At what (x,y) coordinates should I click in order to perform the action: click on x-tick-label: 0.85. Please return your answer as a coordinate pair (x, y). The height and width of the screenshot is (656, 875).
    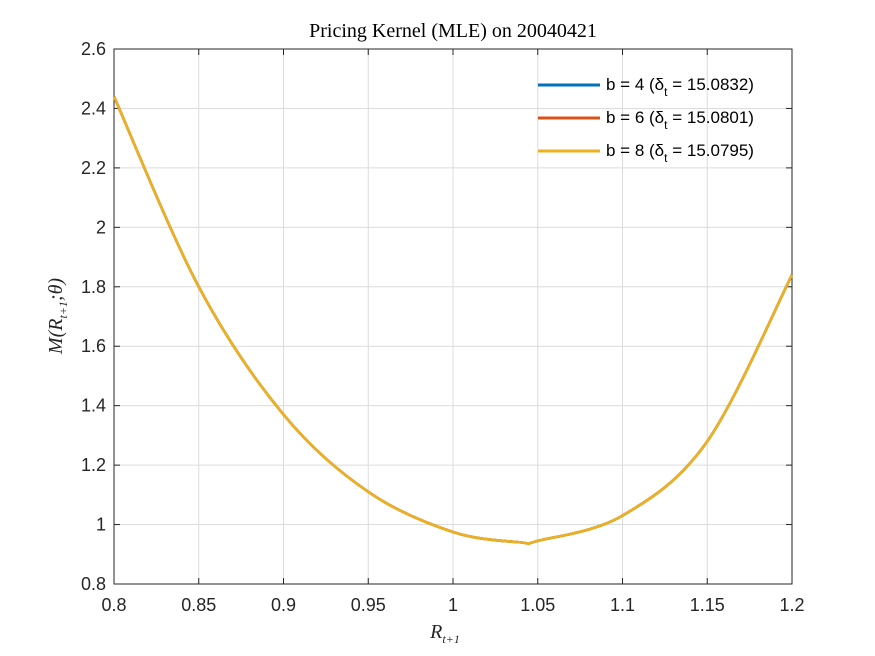
    Looking at the image, I should click on (198, 605).